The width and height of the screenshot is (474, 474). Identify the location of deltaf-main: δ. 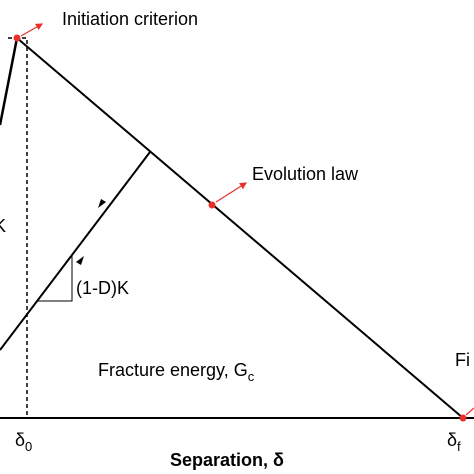
(452, 440).